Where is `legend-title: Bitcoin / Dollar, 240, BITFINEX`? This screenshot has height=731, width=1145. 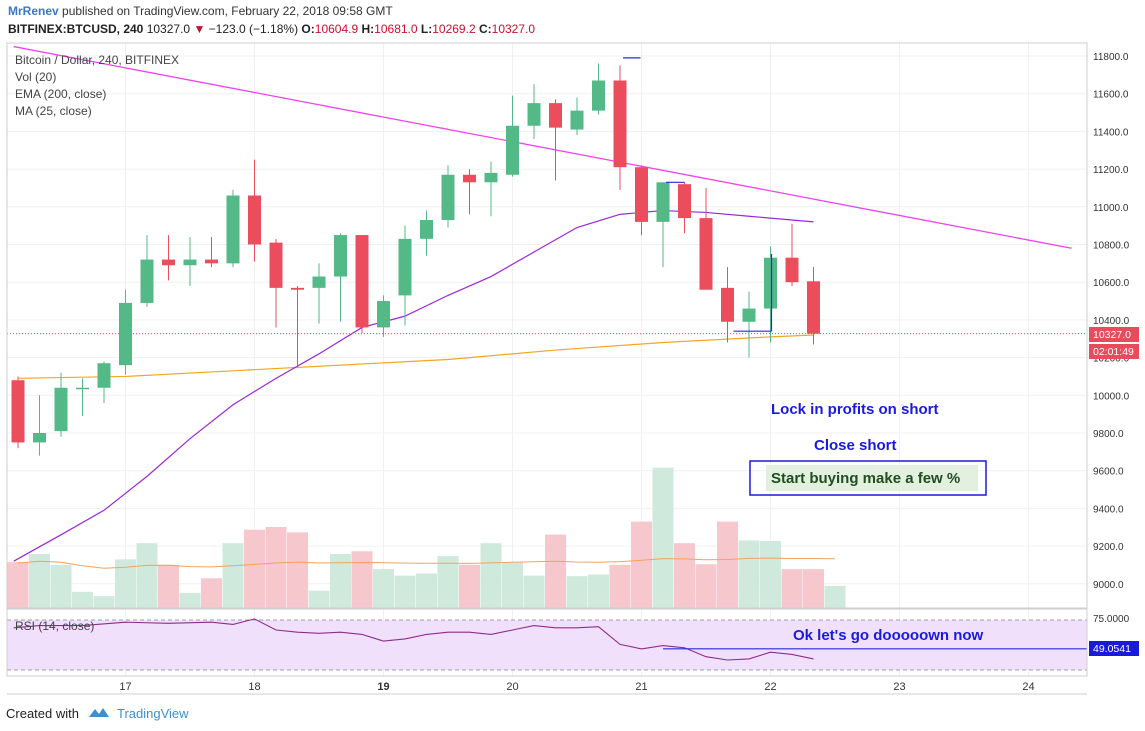
legend-title: Bitcoin / Dollar, 240, BITFINEX is located at coordinates (97, 60).